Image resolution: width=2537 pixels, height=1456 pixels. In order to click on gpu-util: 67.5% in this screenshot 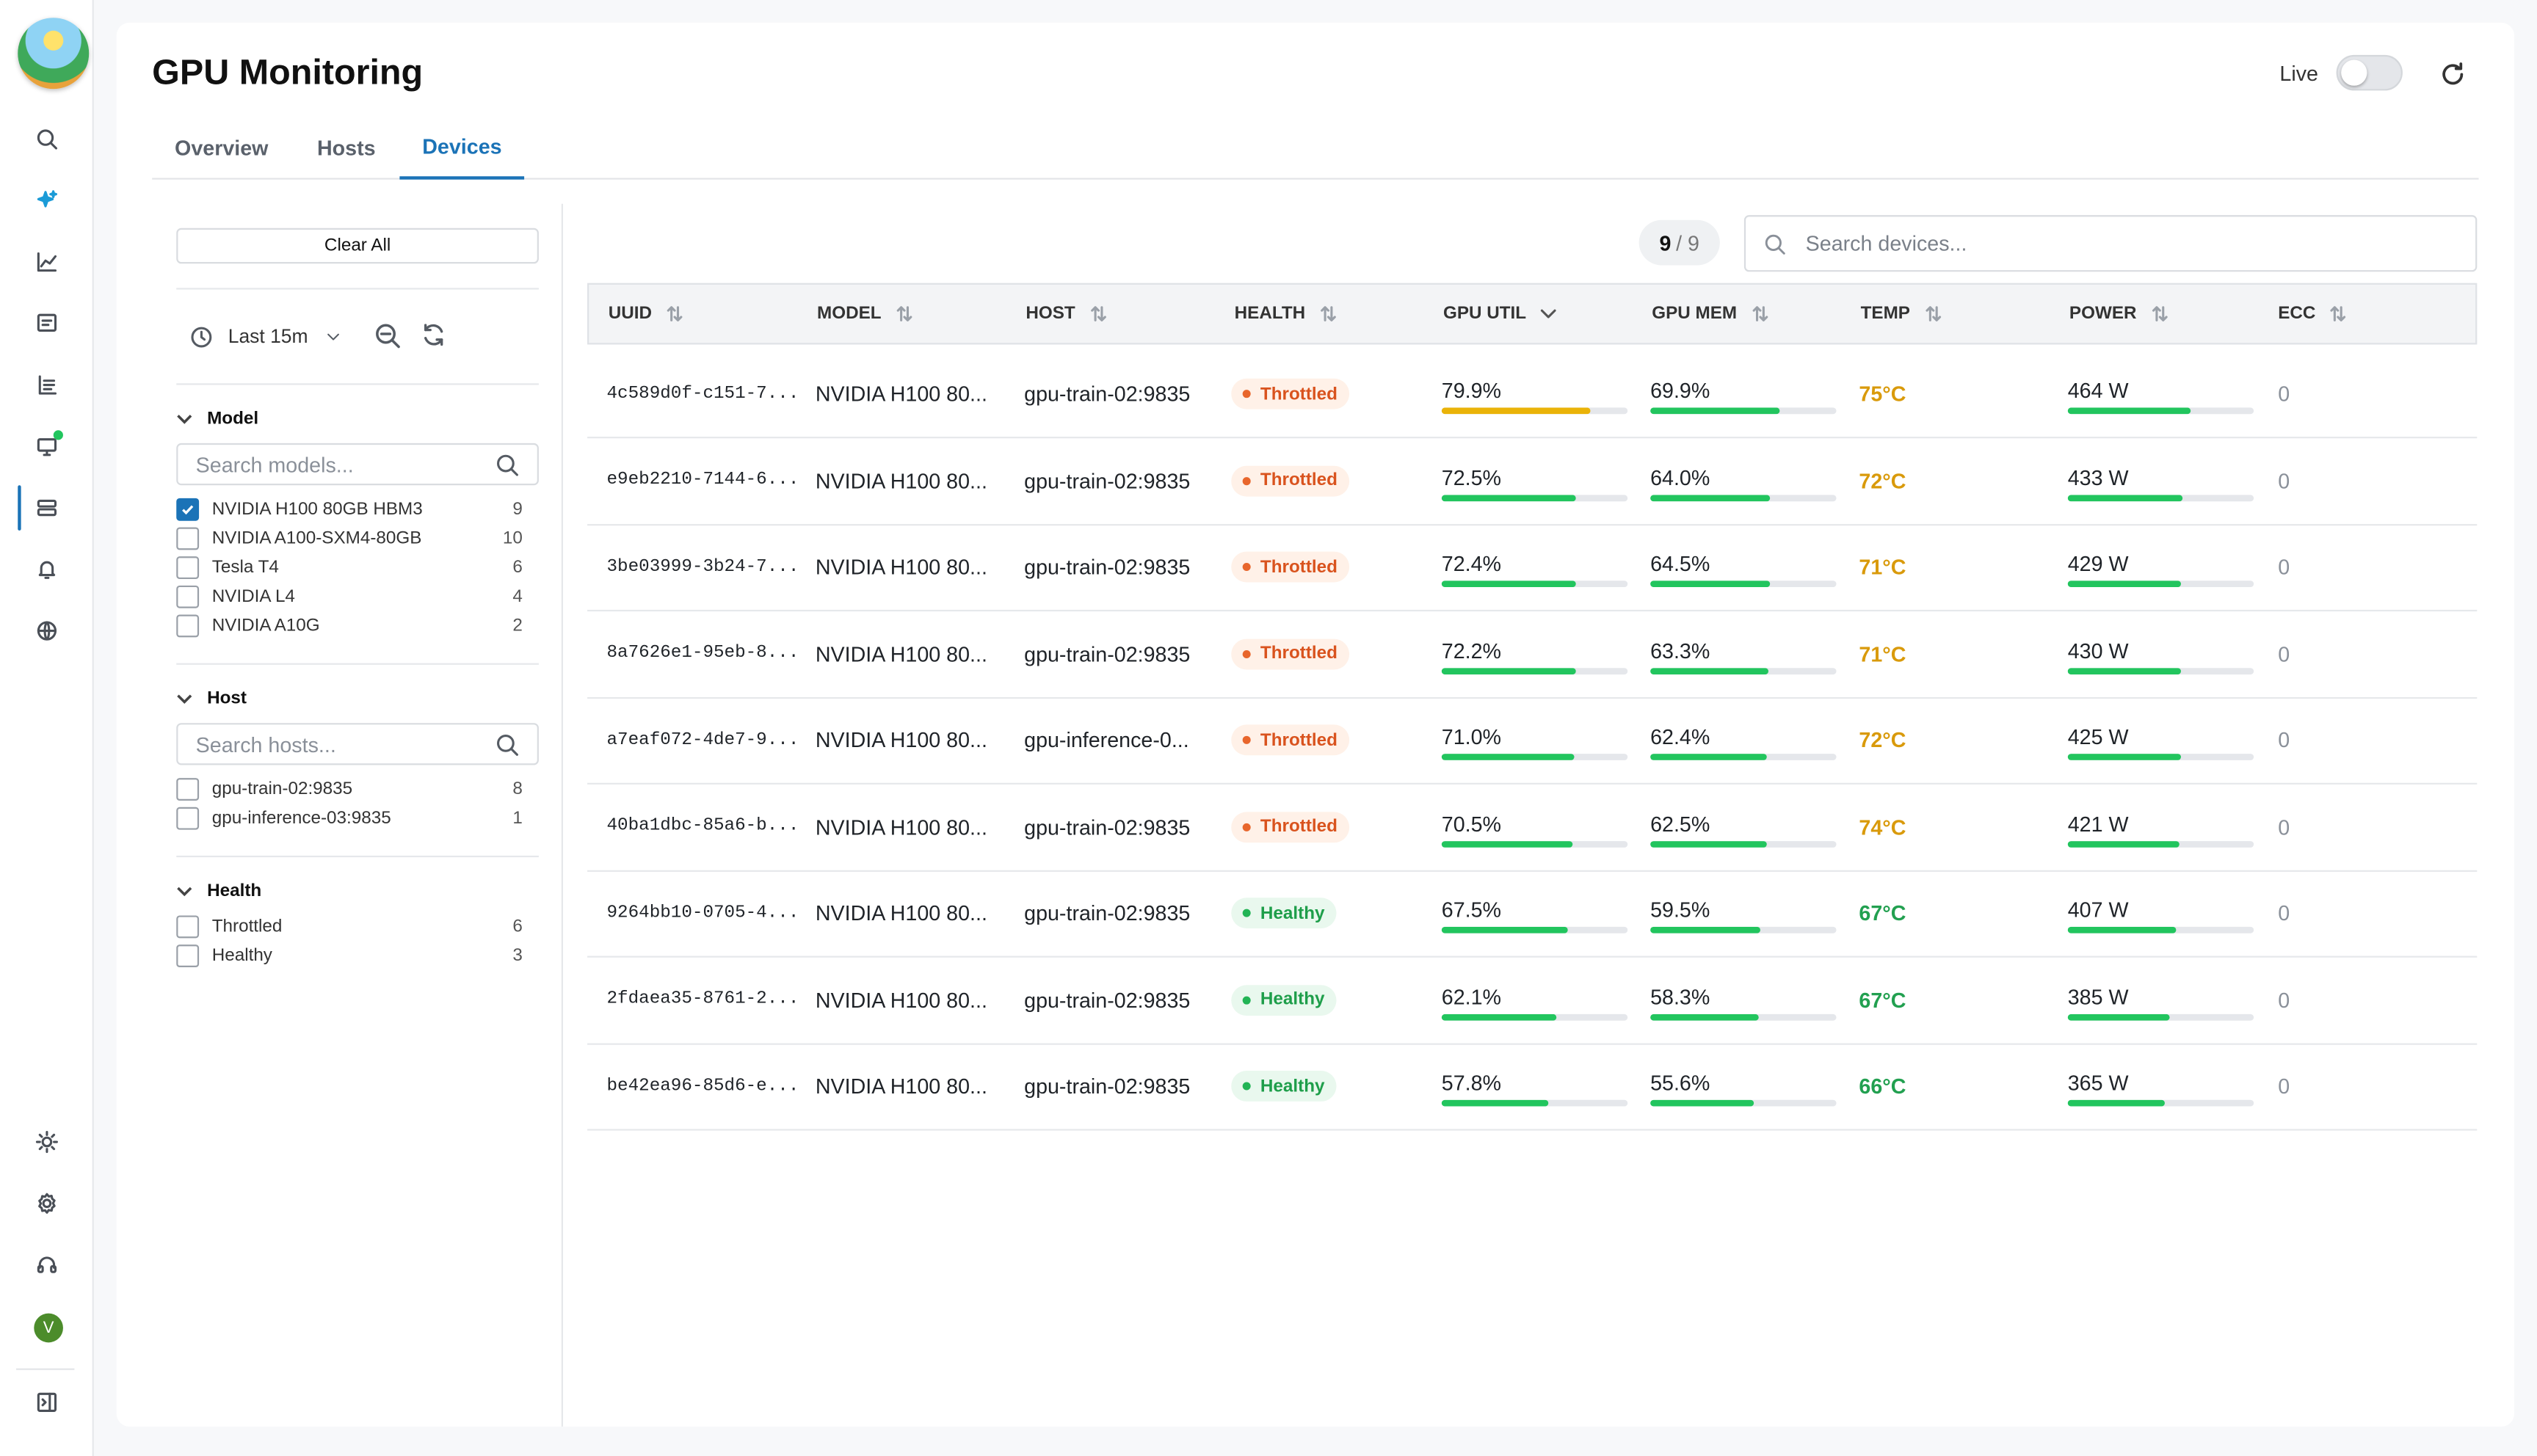, I will do `click(1534, 913)`.